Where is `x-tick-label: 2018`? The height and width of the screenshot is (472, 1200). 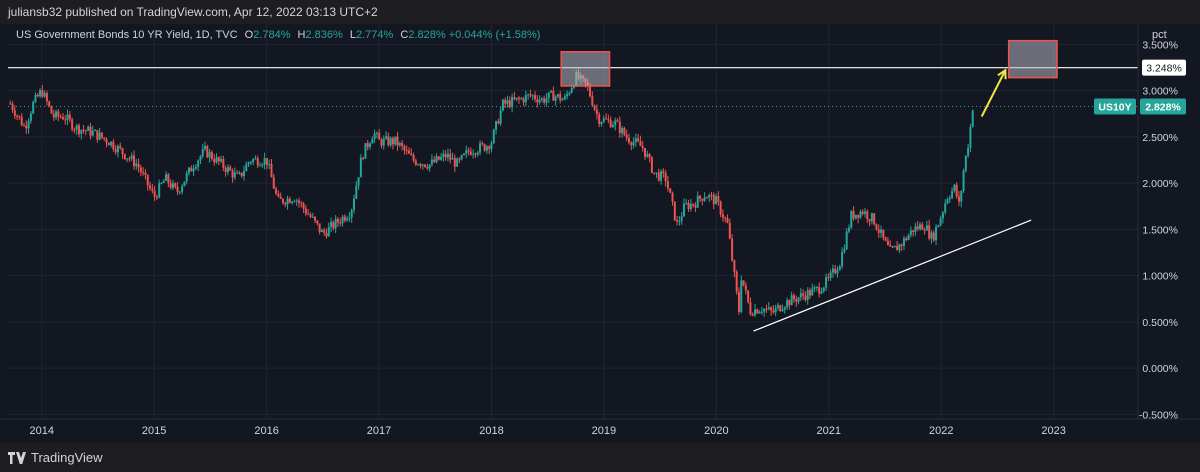 x-tick-label: 2018 is located at coordinates (491, 431).